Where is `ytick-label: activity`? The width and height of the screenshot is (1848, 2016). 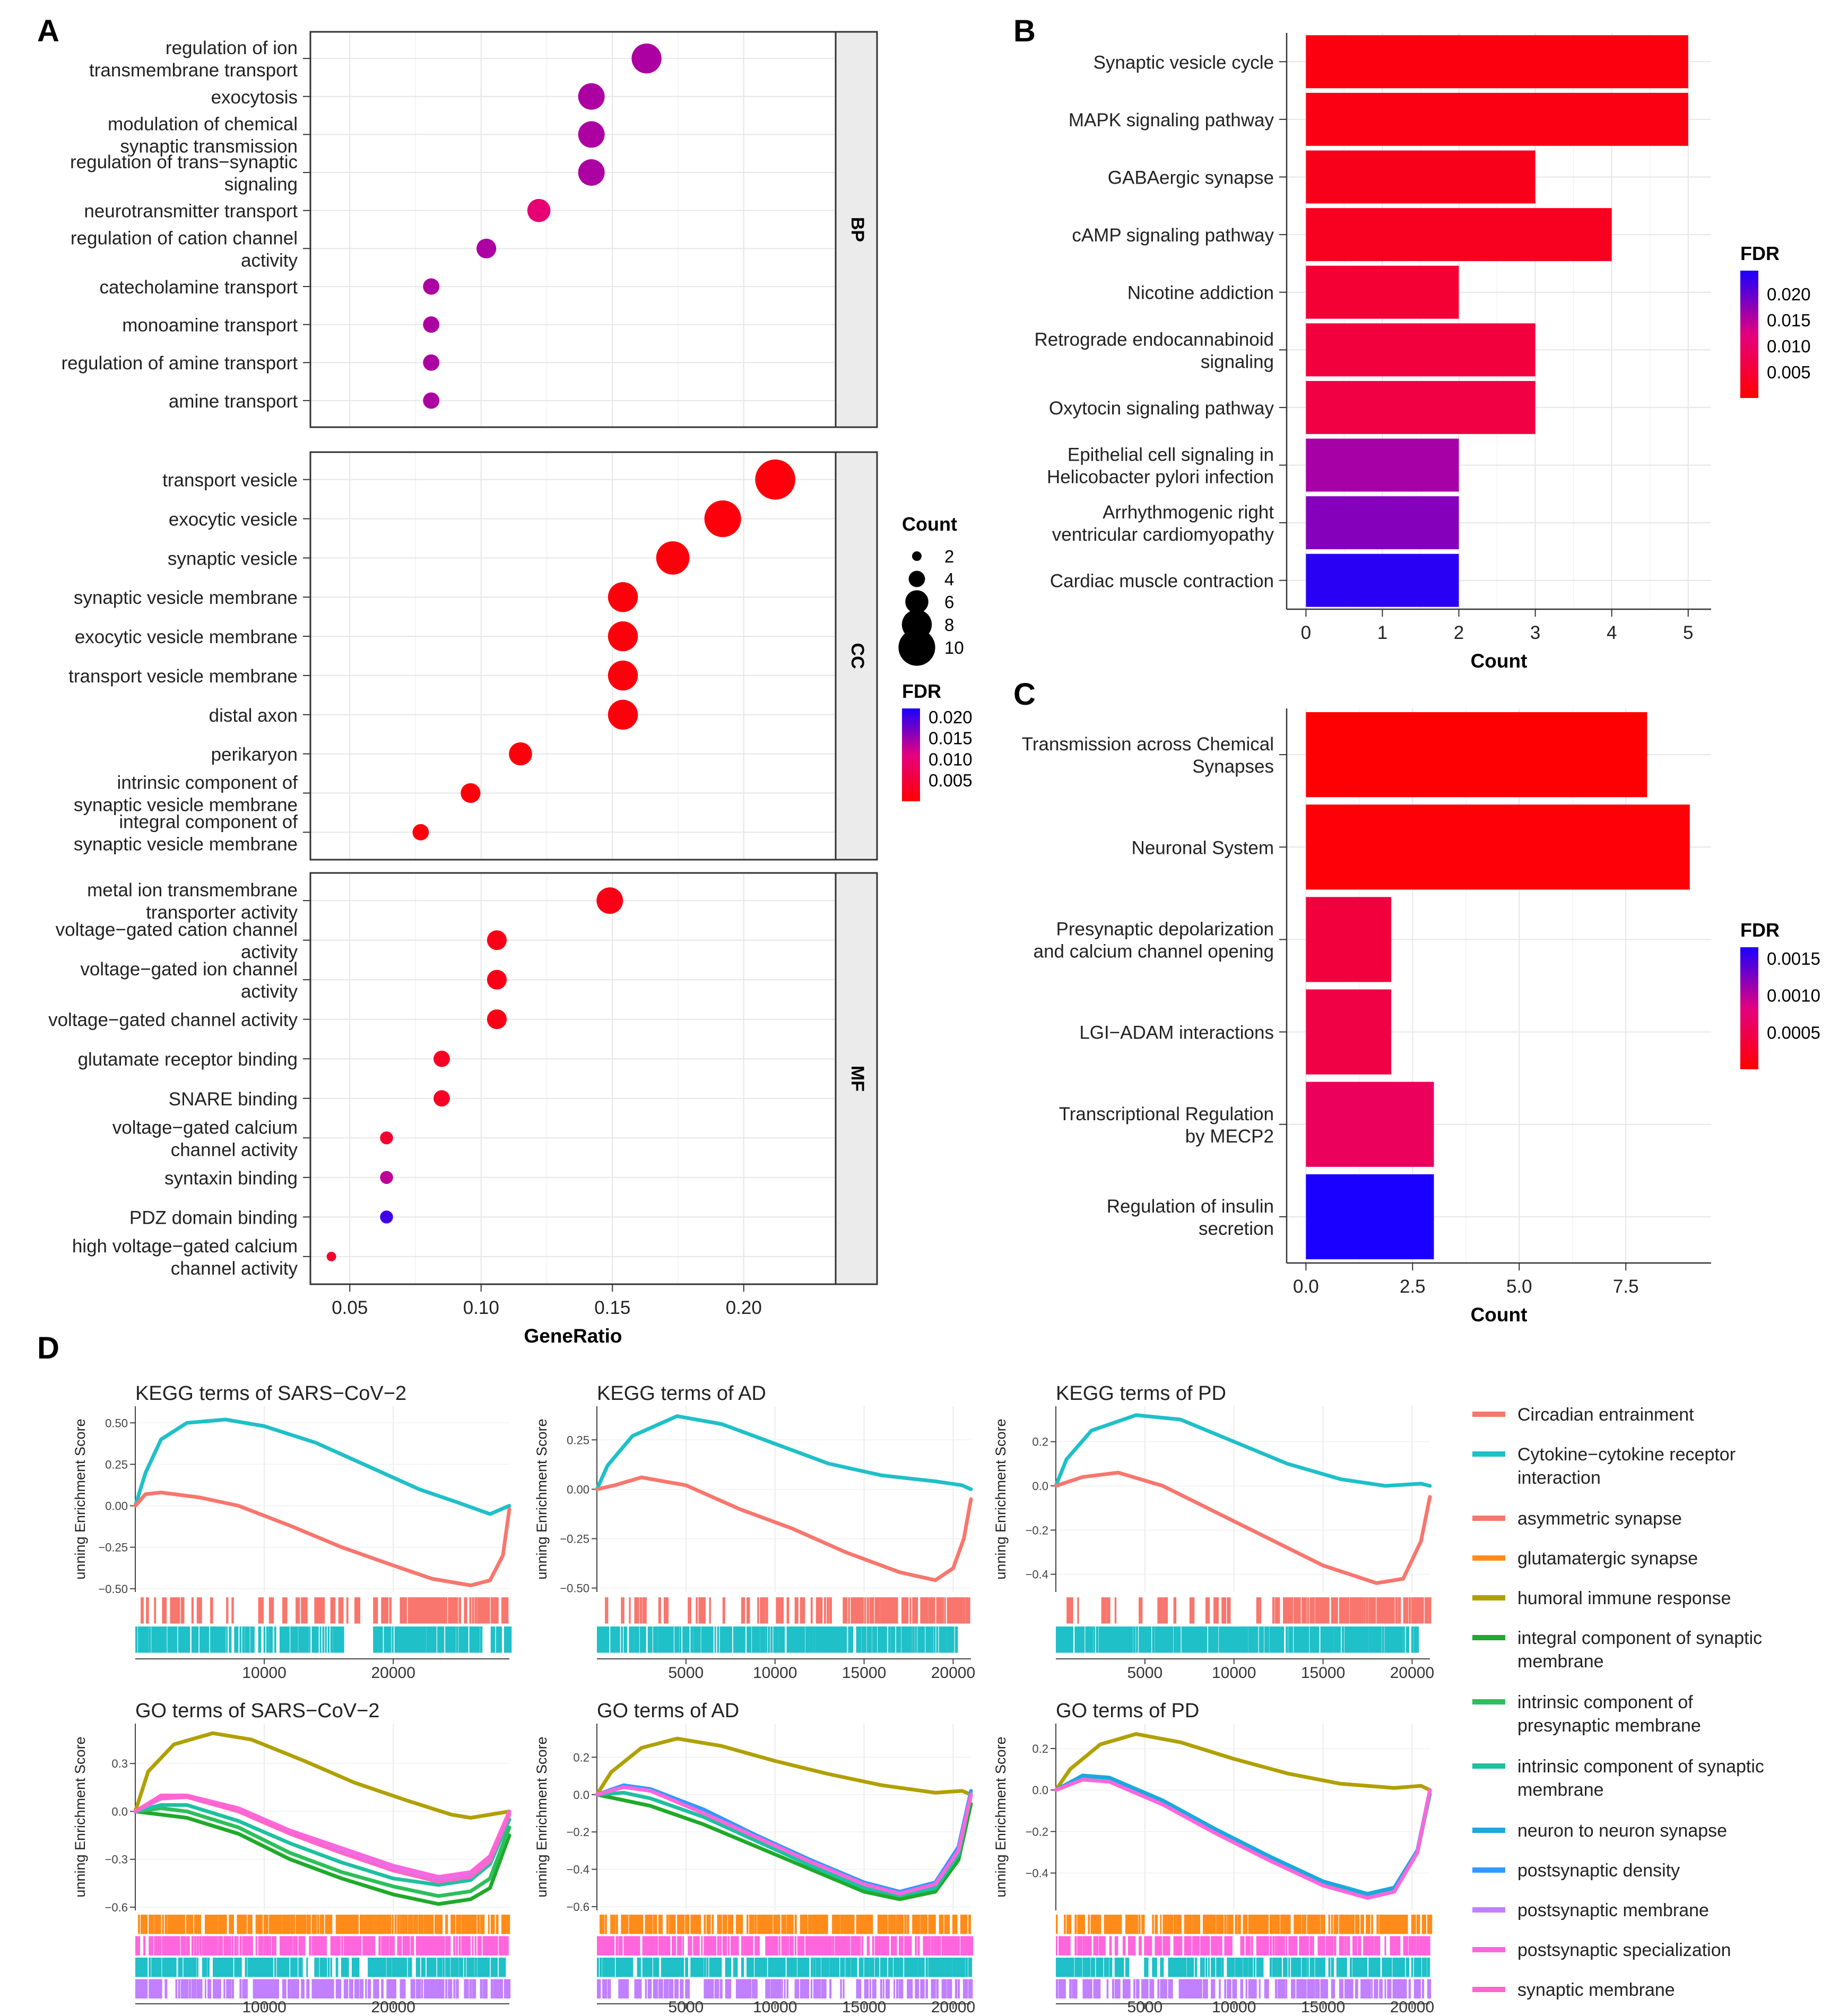
ytick-label: activity is located at coordinates (269, 260).